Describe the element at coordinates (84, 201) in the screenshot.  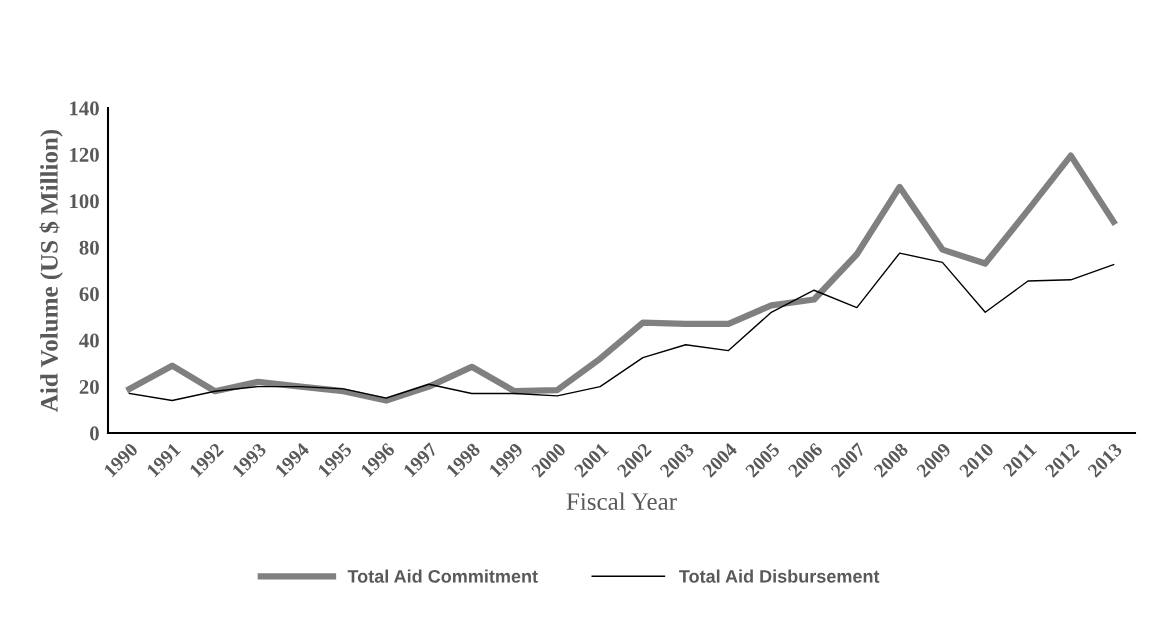
I see `y-tick-label: 100` at that location.